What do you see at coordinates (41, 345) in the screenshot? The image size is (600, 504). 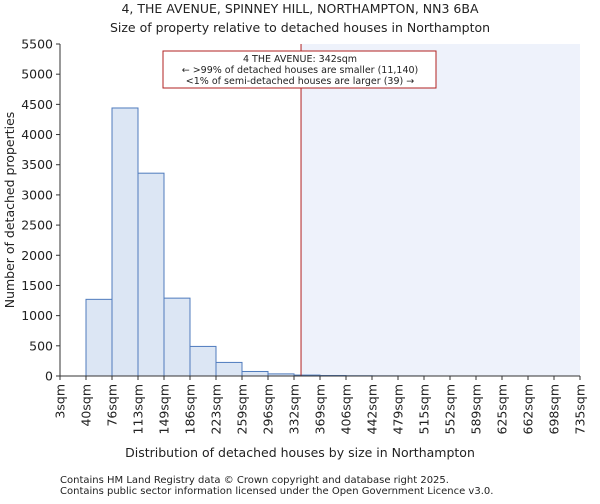 I see `y-tick-label-500: 500` at bounding box center [41, 345].